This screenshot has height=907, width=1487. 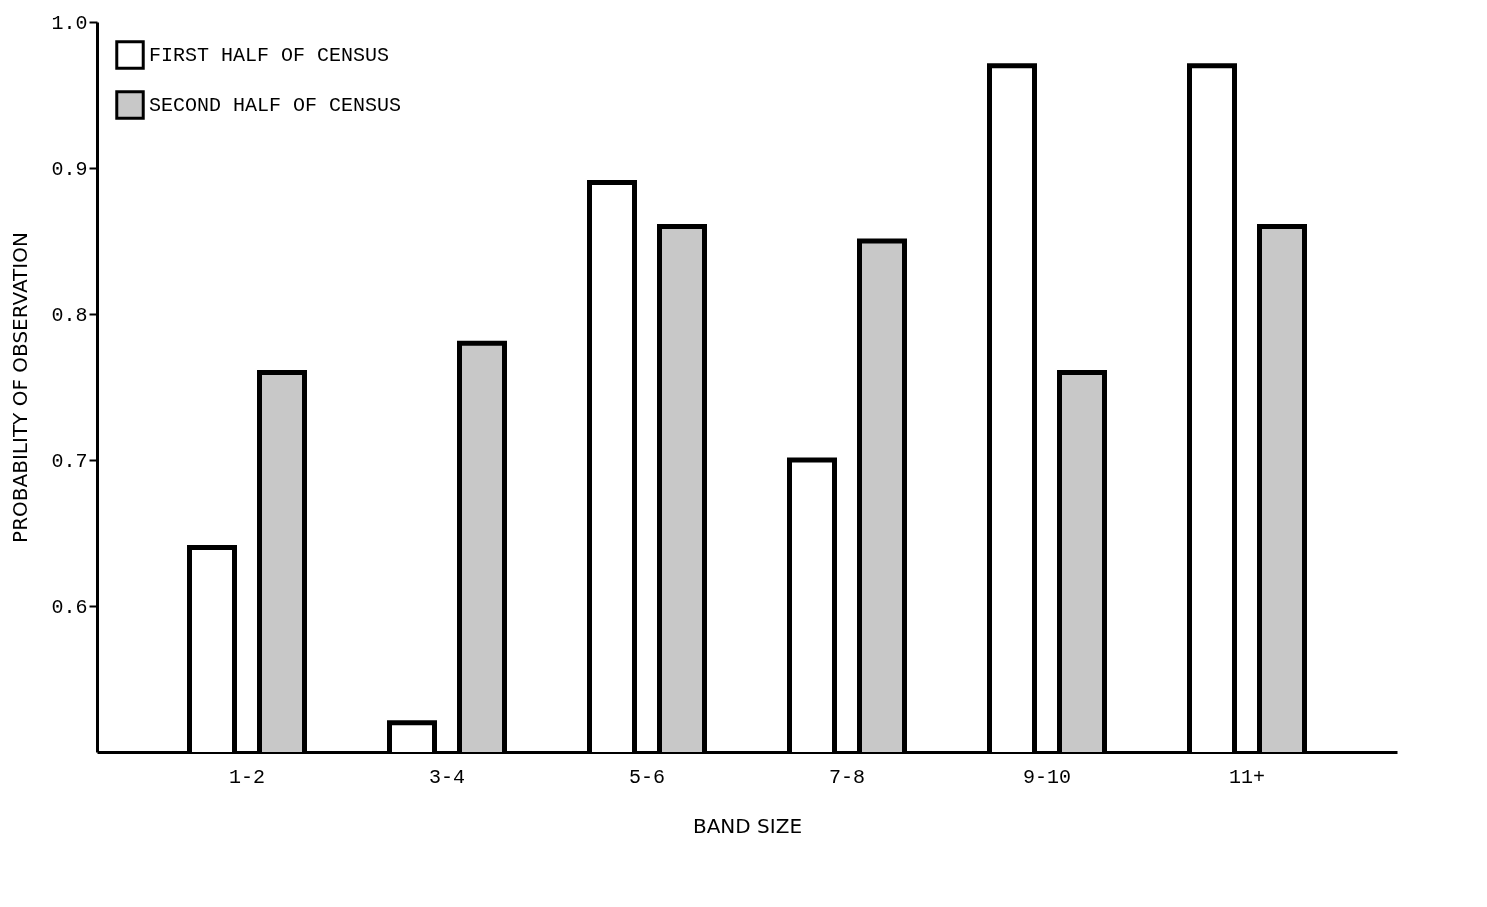 I want to click on legend-label: FIRST HALF OF CENSUS, so click(x=269, y=55).